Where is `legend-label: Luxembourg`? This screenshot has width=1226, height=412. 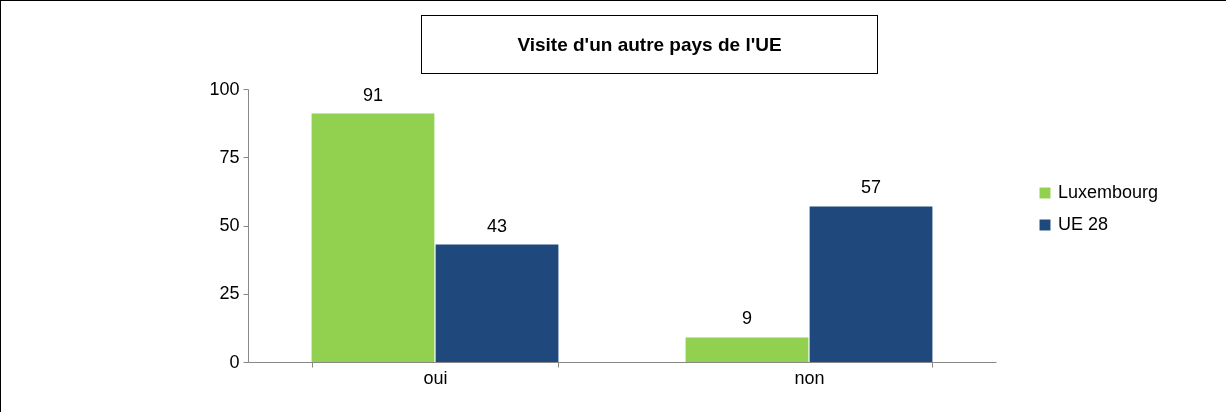
legend-label: Luxembourg is located at coordinates (1108, 192).